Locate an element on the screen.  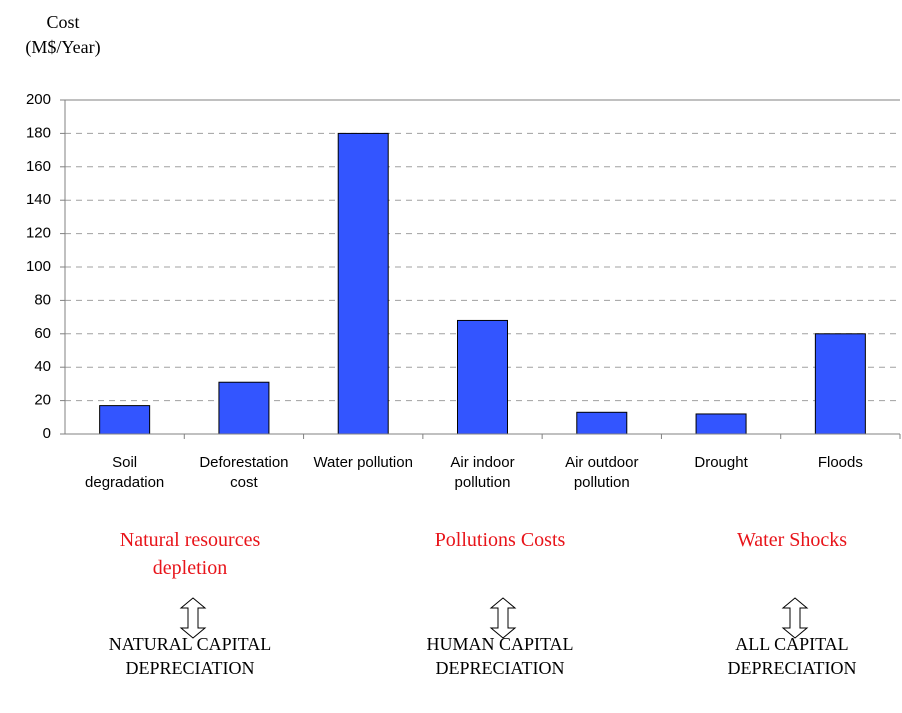
group-label: Pollutions Costs is located at coordinates (500, 540).